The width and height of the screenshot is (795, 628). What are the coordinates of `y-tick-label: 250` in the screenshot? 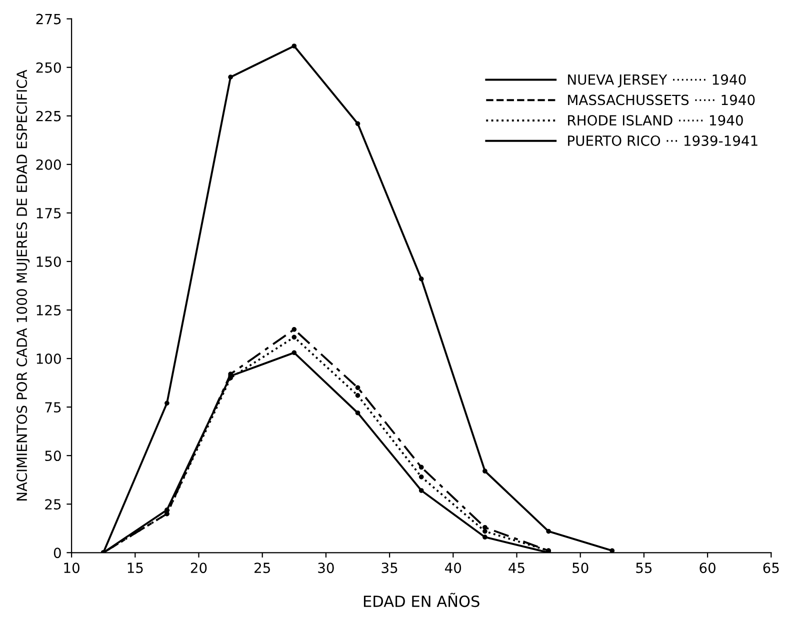 It's located at (48, 67).